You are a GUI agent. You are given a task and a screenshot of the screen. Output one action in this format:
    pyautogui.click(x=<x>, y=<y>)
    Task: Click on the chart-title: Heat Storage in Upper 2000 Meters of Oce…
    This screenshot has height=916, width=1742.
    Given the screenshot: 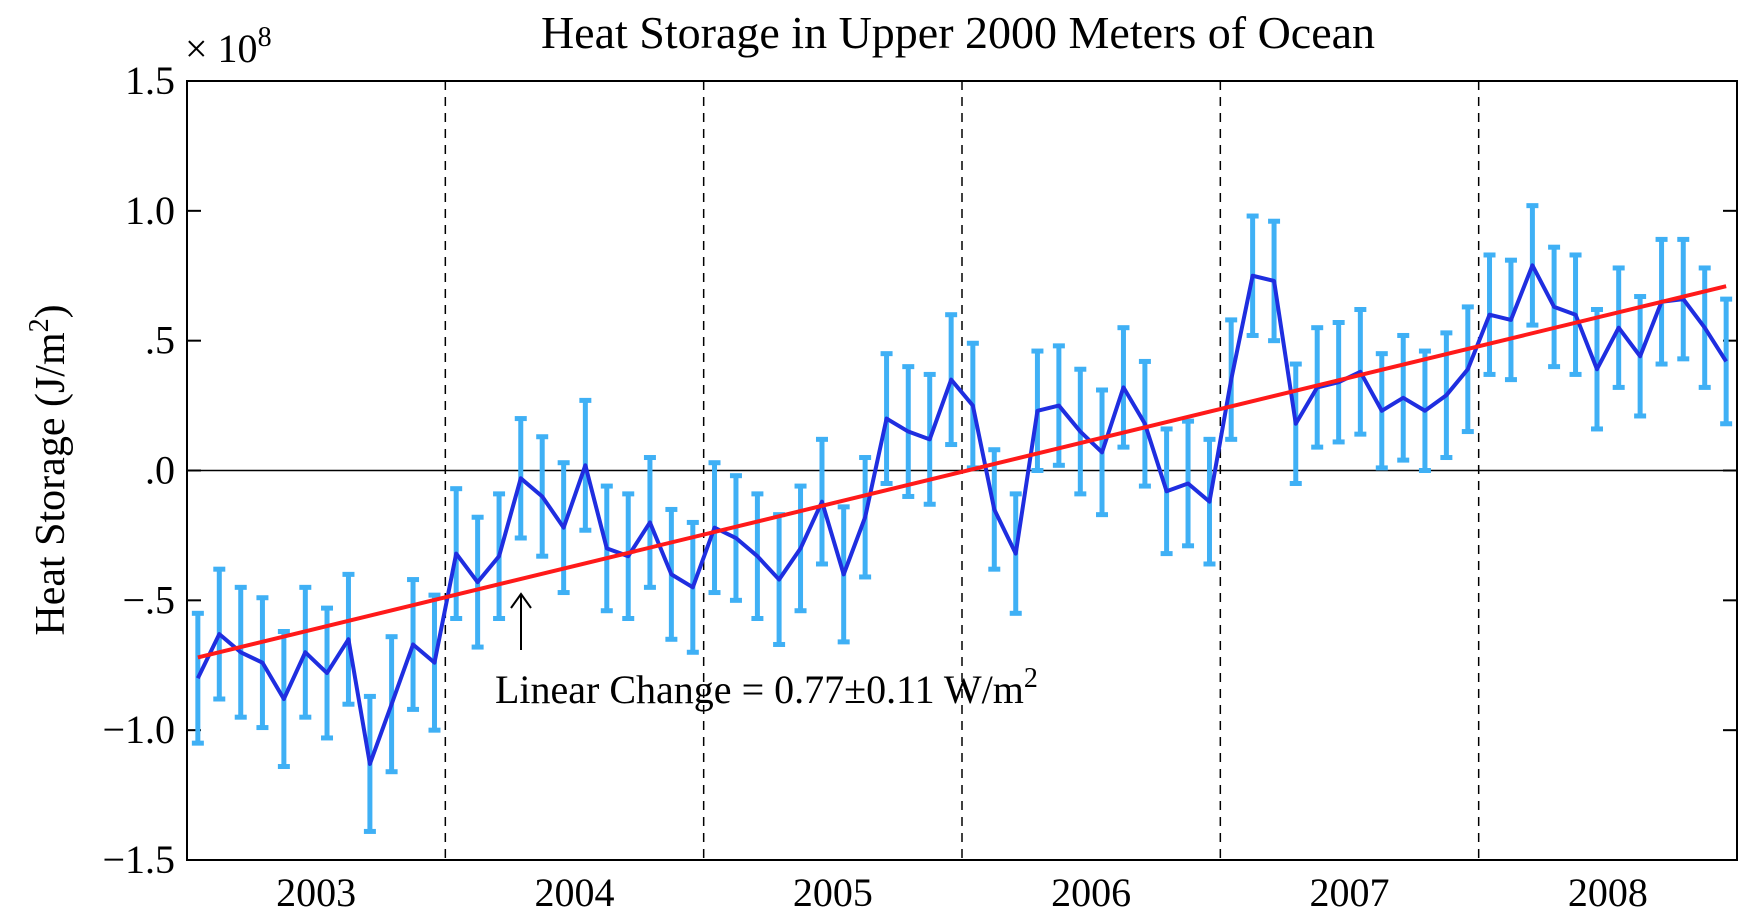 What is the action you would take?
    pyautogui.click(x=958, y=32)
    